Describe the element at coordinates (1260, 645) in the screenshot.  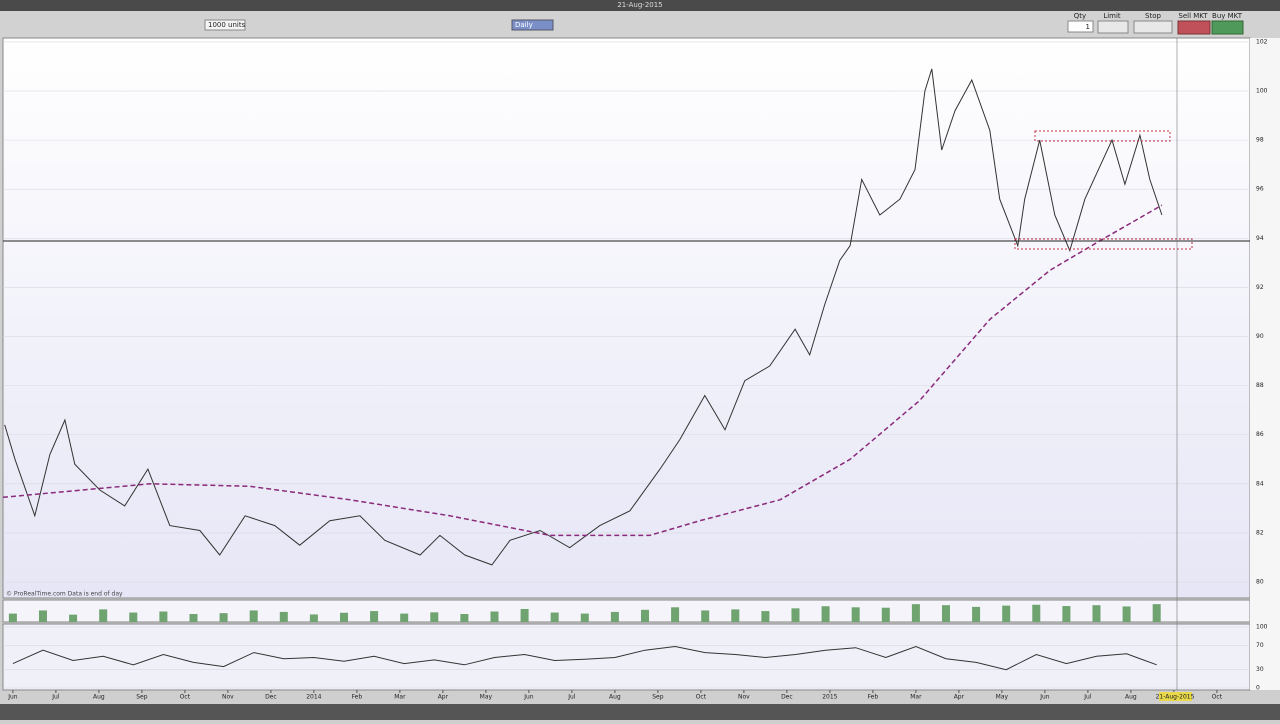
I see `y-tick-label: 70` at that location.